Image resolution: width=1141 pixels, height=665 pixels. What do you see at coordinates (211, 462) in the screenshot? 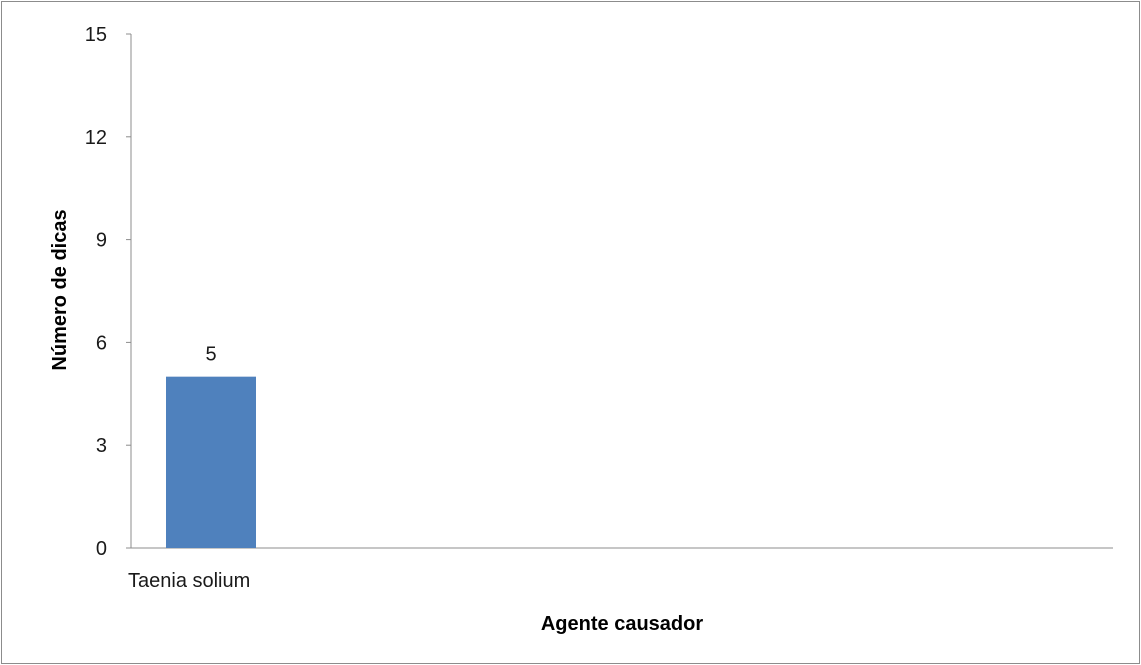
I see `bar` at bounding box center [211, 462].